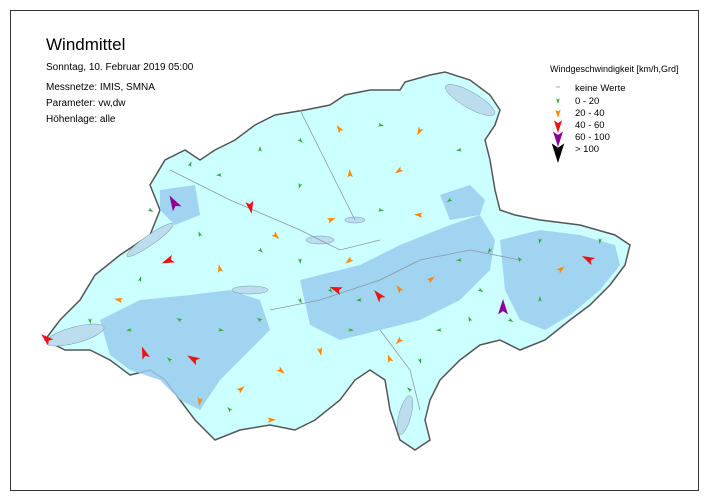 This screenshot has width=710, height=502. What do you see at coordinates (86, 44) in the screenshot?
I see `map-title: Windmittel` at bounding box center [86, 44].